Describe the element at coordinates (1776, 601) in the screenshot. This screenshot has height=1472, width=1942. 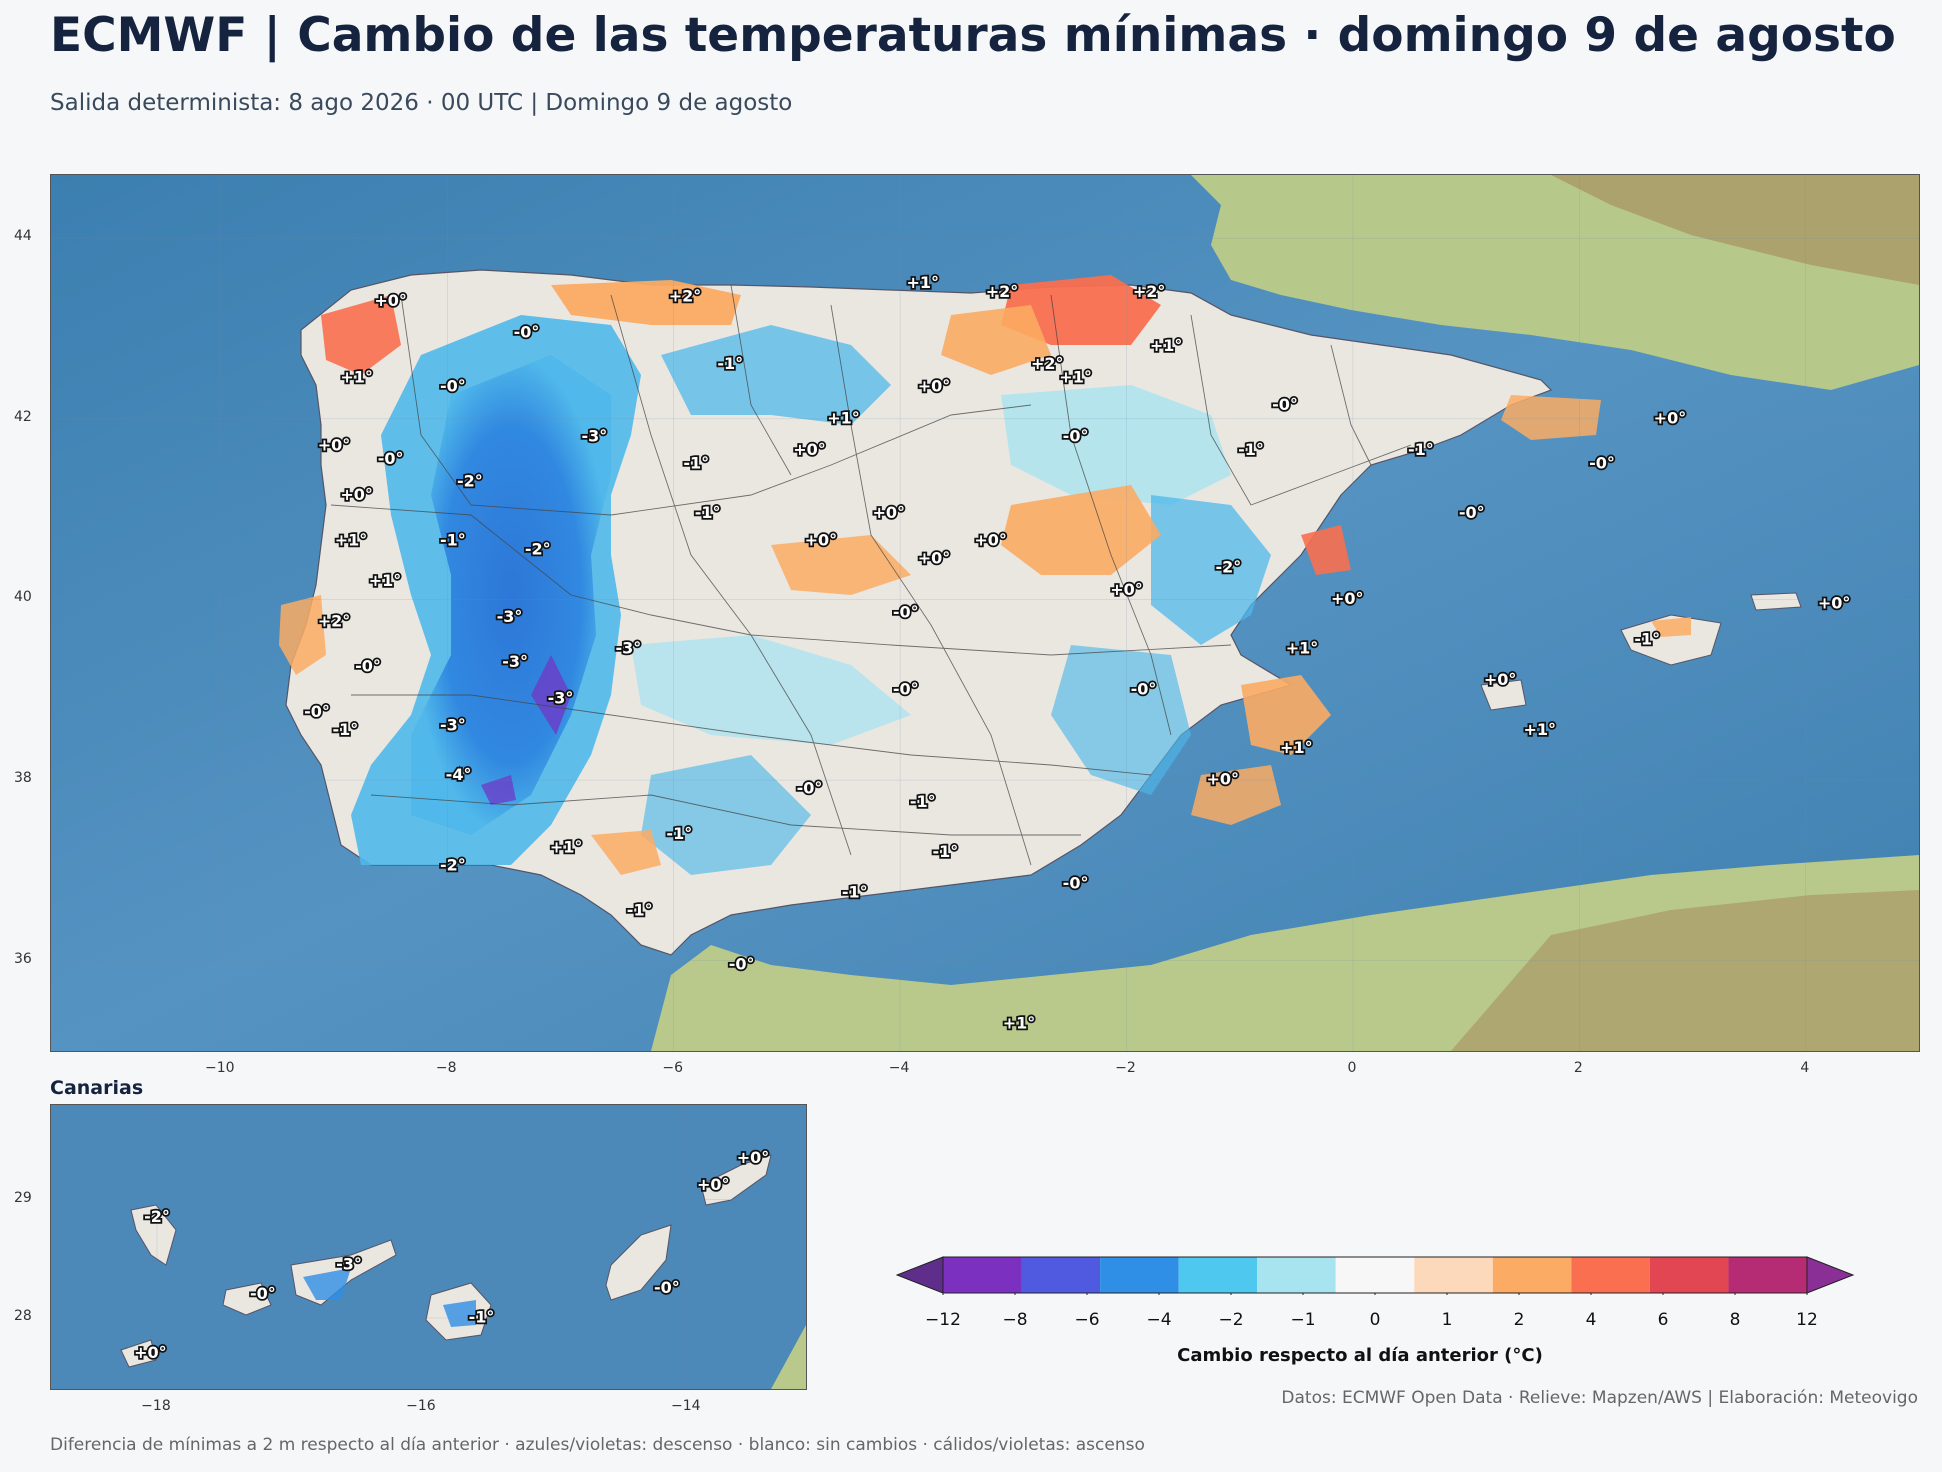
I see `land-menorca` at that location.